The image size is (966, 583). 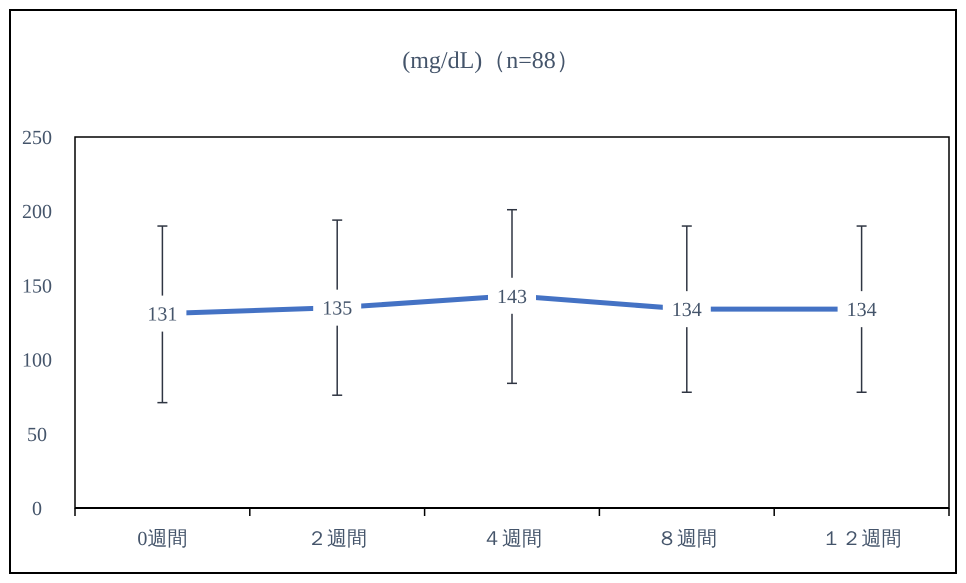 I want to click on y-tick-label: 50, so click(x=37, y=435).